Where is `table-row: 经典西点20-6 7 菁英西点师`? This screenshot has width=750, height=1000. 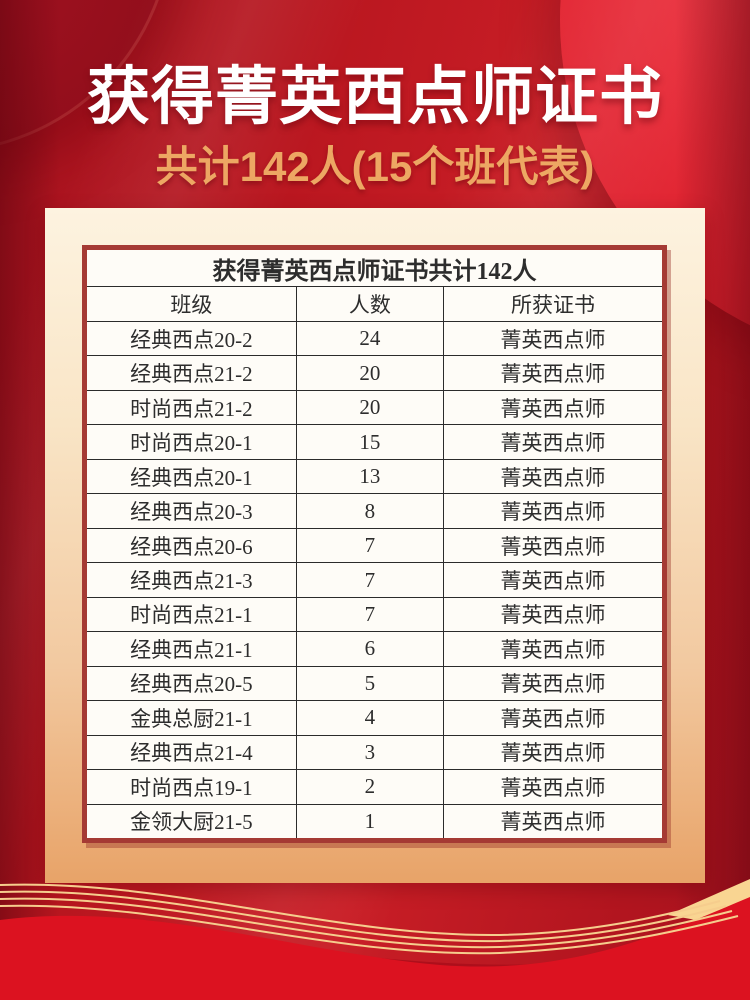 table-row: 经典西点20-6 7 菁英西点师 is located at coordinates (374, 545).